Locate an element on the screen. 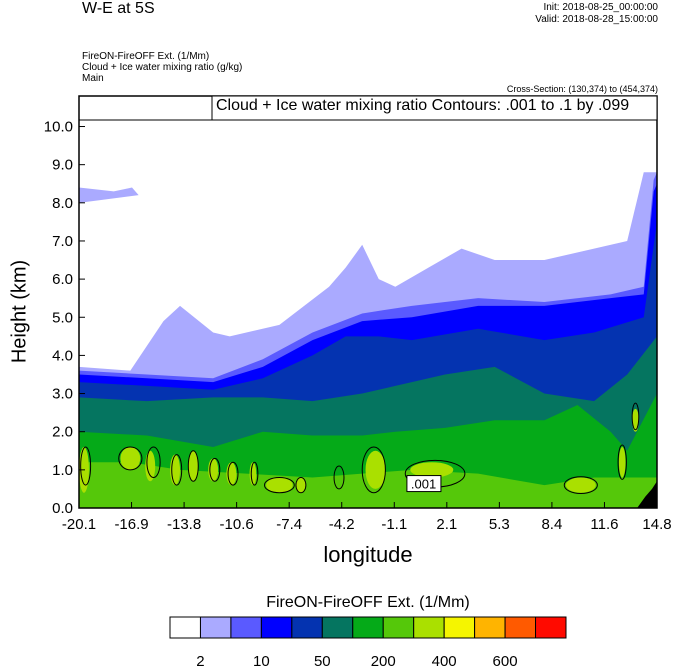 The width and height of the screenshot is (674, 667). x-tick-label: 8.4 is located at coordinates (551, 524).